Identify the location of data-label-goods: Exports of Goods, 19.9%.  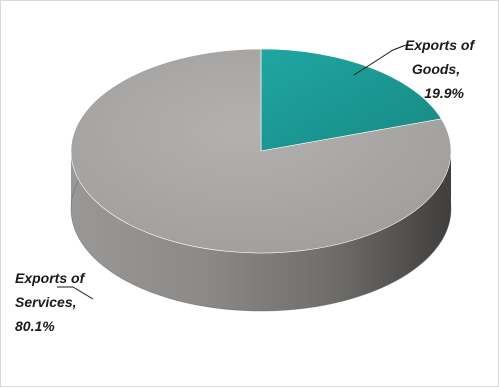
(441, 69).